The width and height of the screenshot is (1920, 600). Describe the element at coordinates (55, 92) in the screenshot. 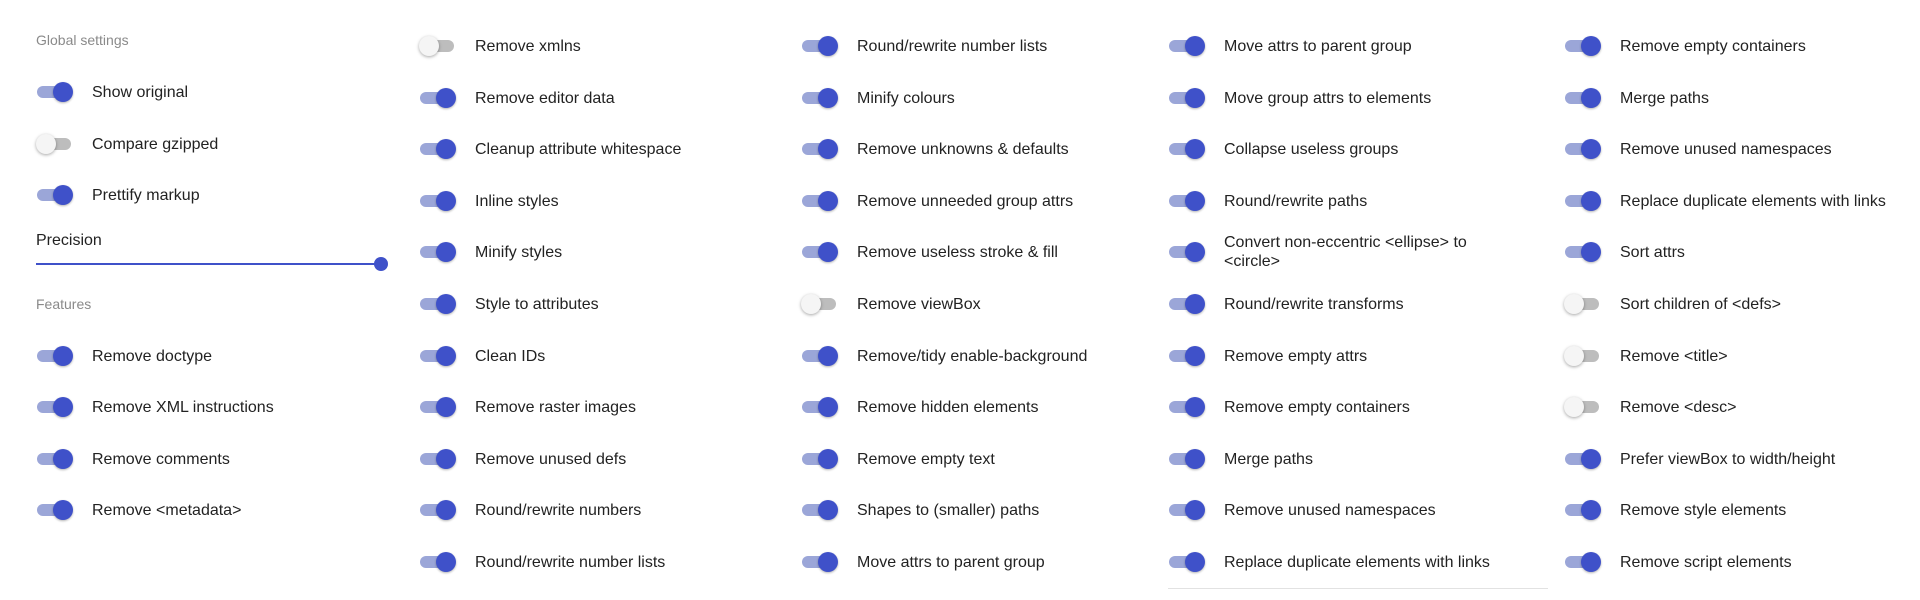

I see `show-original-toggle` at that location.